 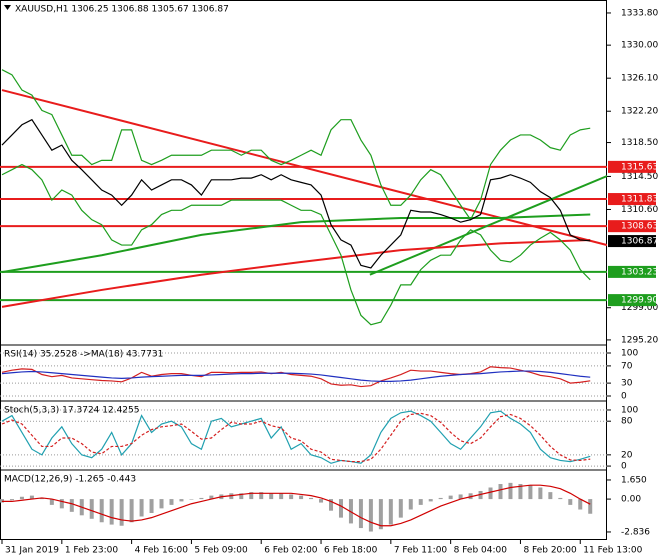 I want to click on y-tick-label: 0.00, so click(x=631, y=500).